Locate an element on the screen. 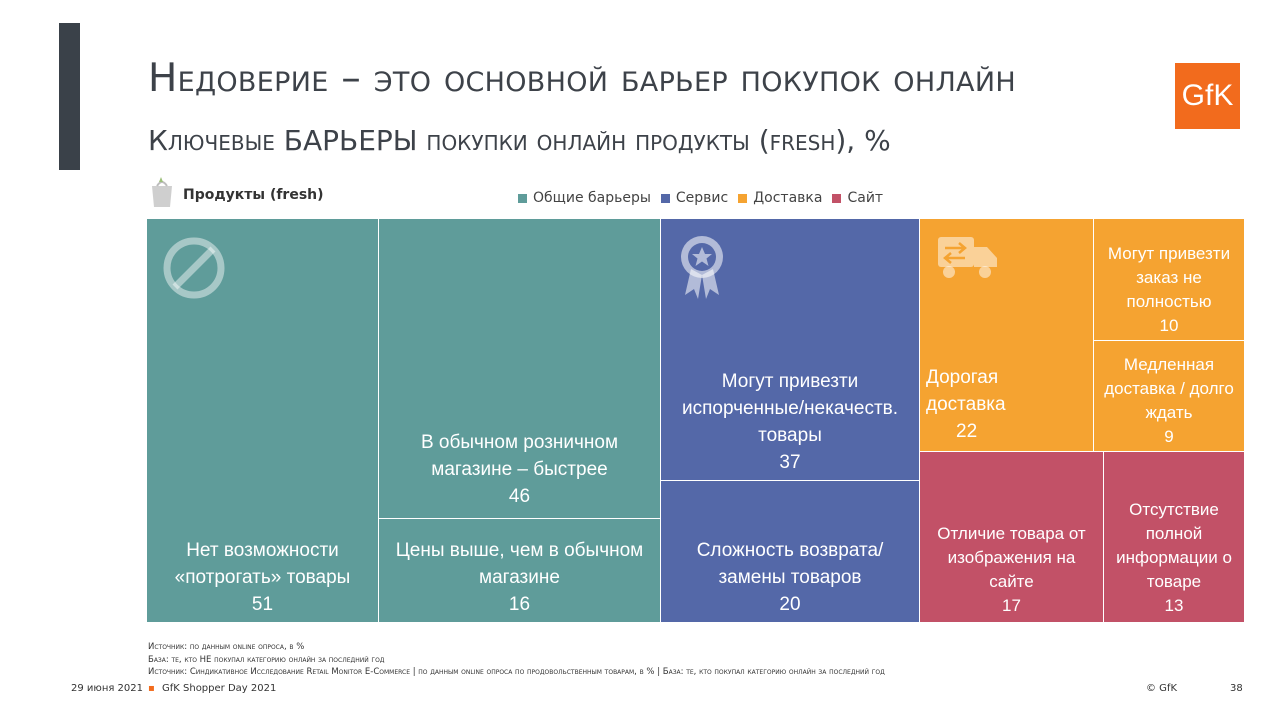 This screenshot has width=1280, height=720. treemap-cell-label: Могут привезти заказ не полностью is located at coordinates (1169, 277).